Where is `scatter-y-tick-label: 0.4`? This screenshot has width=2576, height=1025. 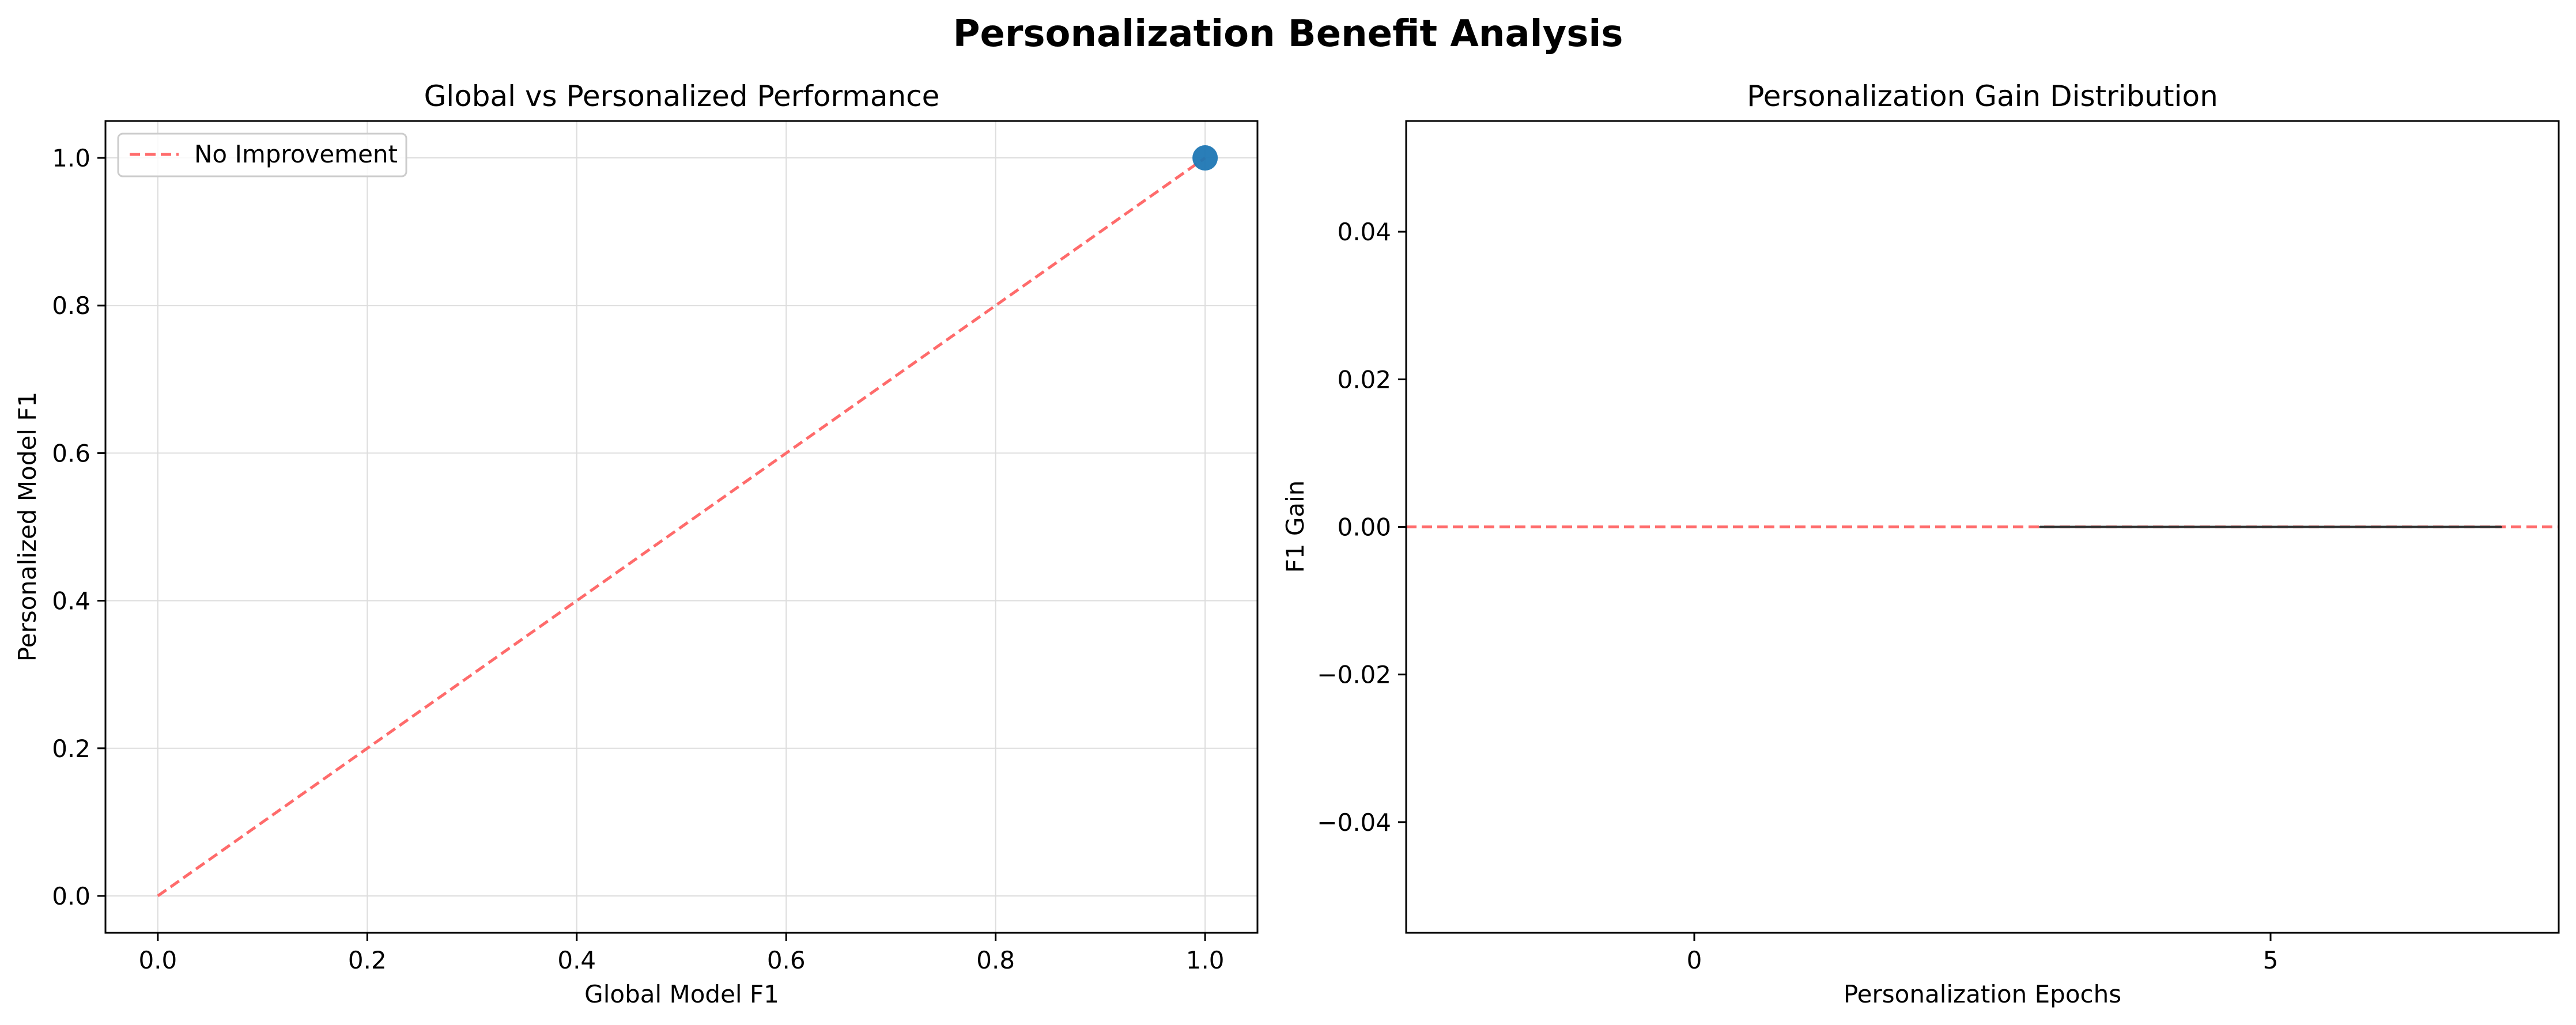
scatter-y-tick-label: 0.4 is located at coordinates (71, 601).